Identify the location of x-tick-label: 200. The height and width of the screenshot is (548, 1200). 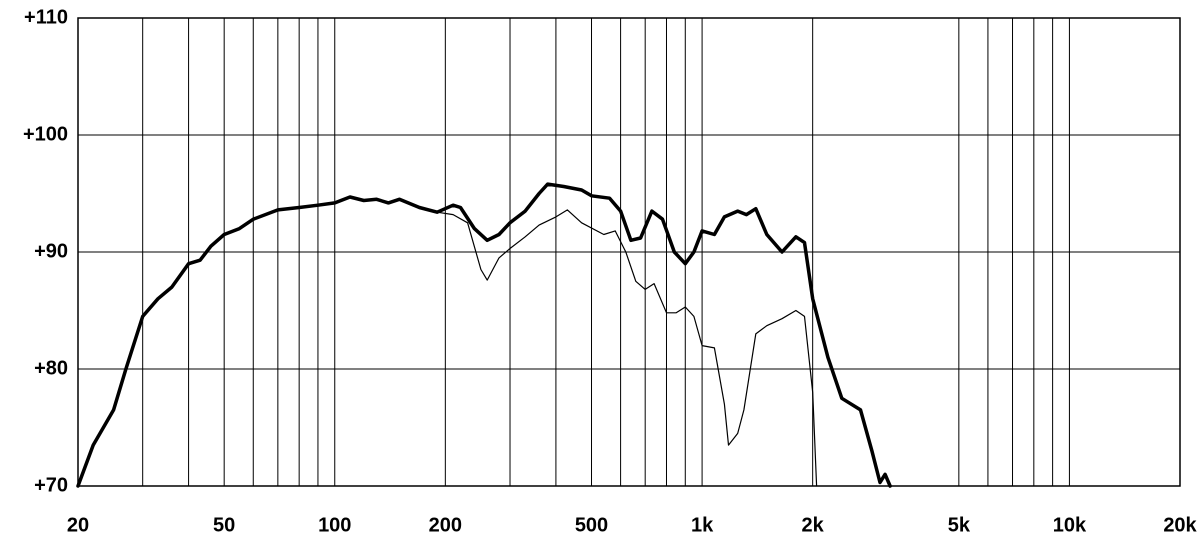
(445, 525).